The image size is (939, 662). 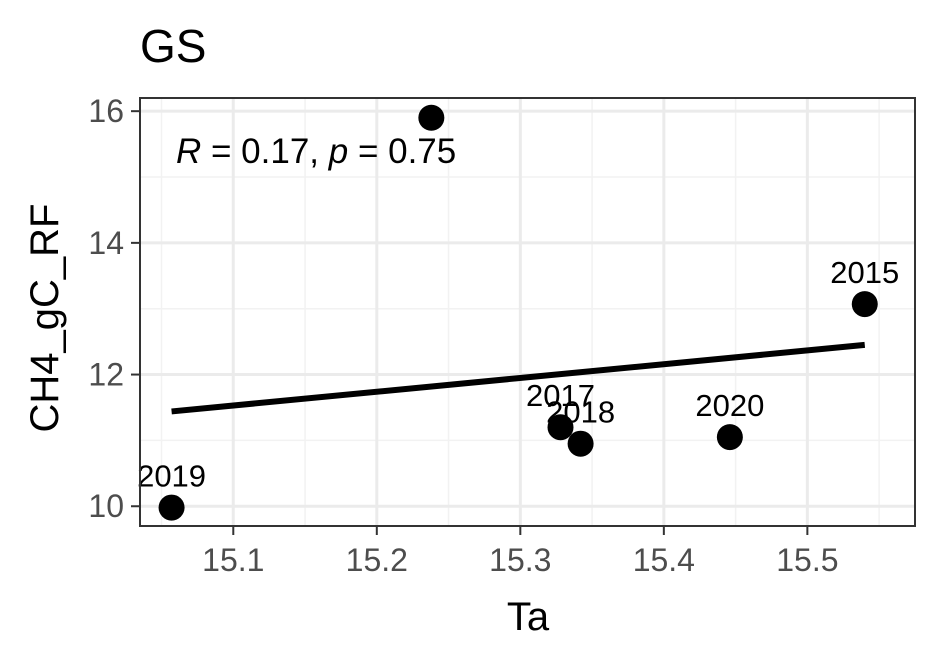 I want to click on point-label: 2018, so click(x=580, y=412).